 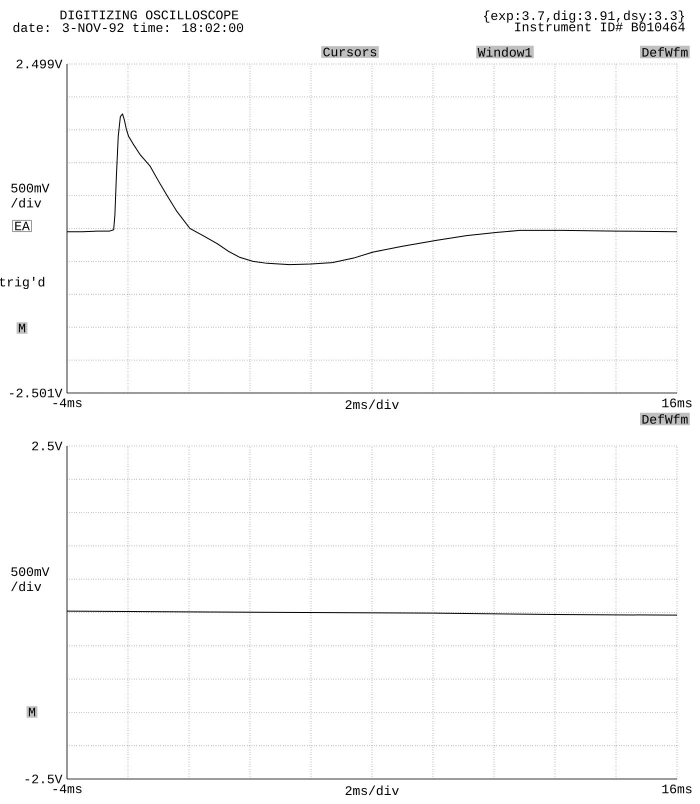 I want to click on text: Window1, so click(x=505, y=52).